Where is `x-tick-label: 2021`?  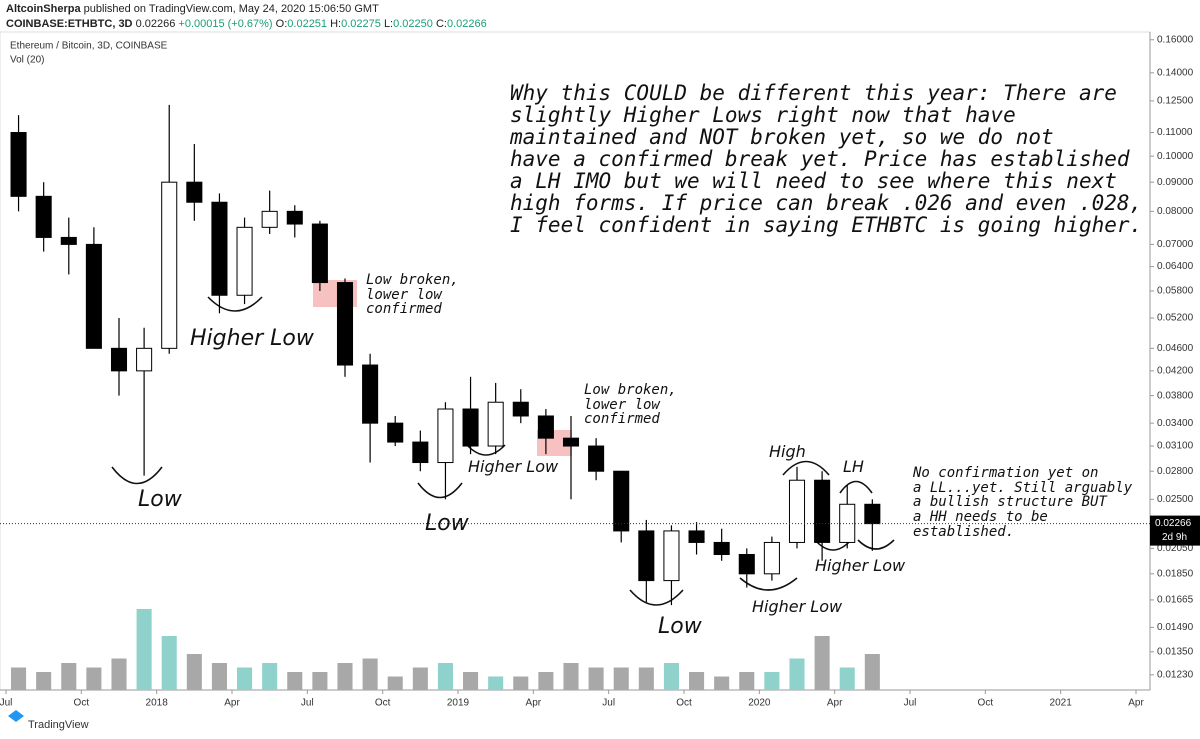
x-tick-label: 2021 is located at coordinates (1061, 703).